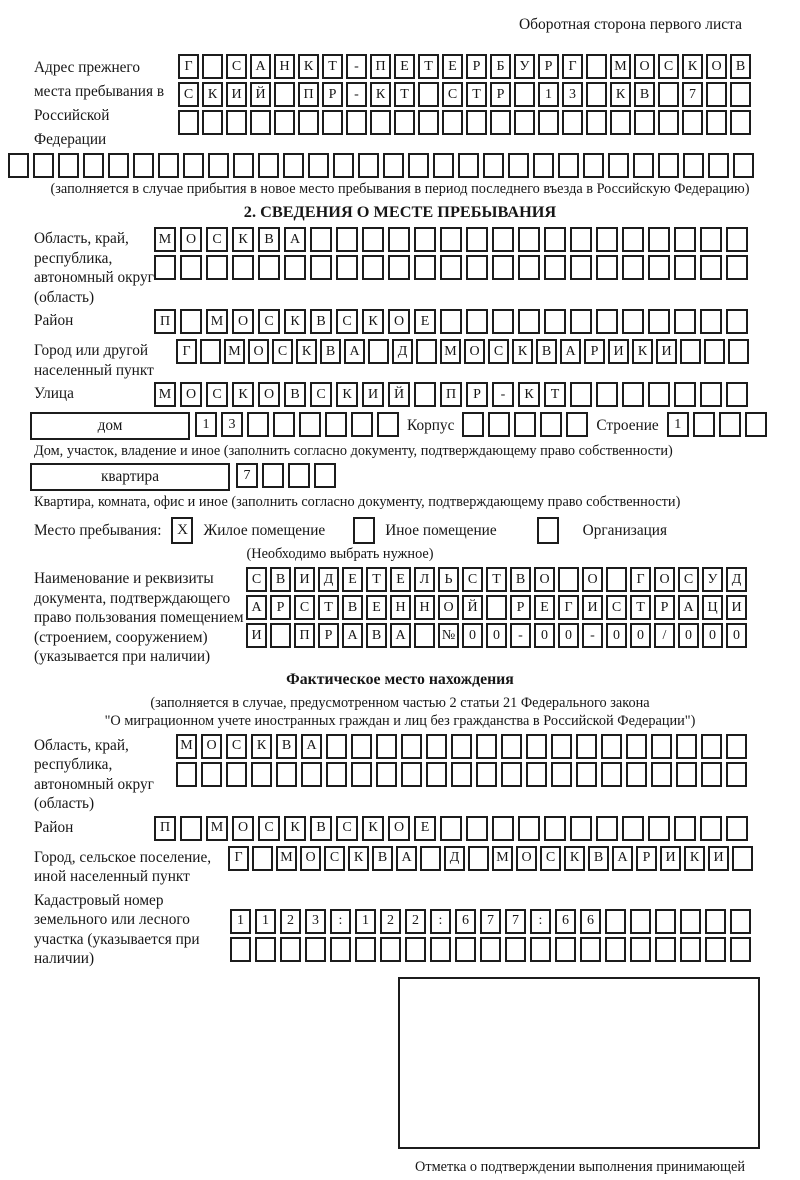 The image size is (800, 1180). What do you see at coordinates (692, 94) in the screenshot?
I see `form-cell: 7` at bounding box center [692, 94].